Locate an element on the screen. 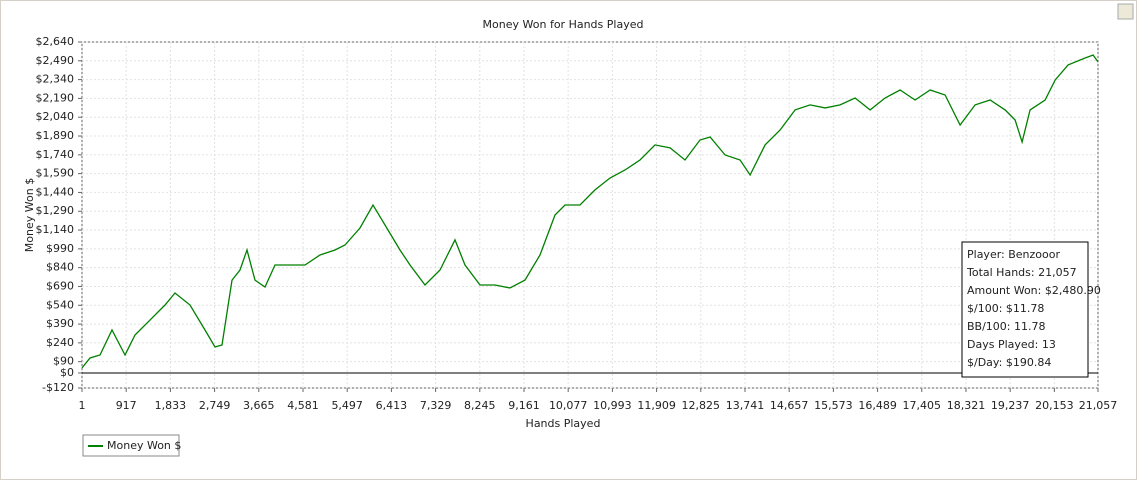 Image resolution: width=1137 pixels, height=480 pixels. x-tick-label: 21,057 is located at coordinates (1098, 405).